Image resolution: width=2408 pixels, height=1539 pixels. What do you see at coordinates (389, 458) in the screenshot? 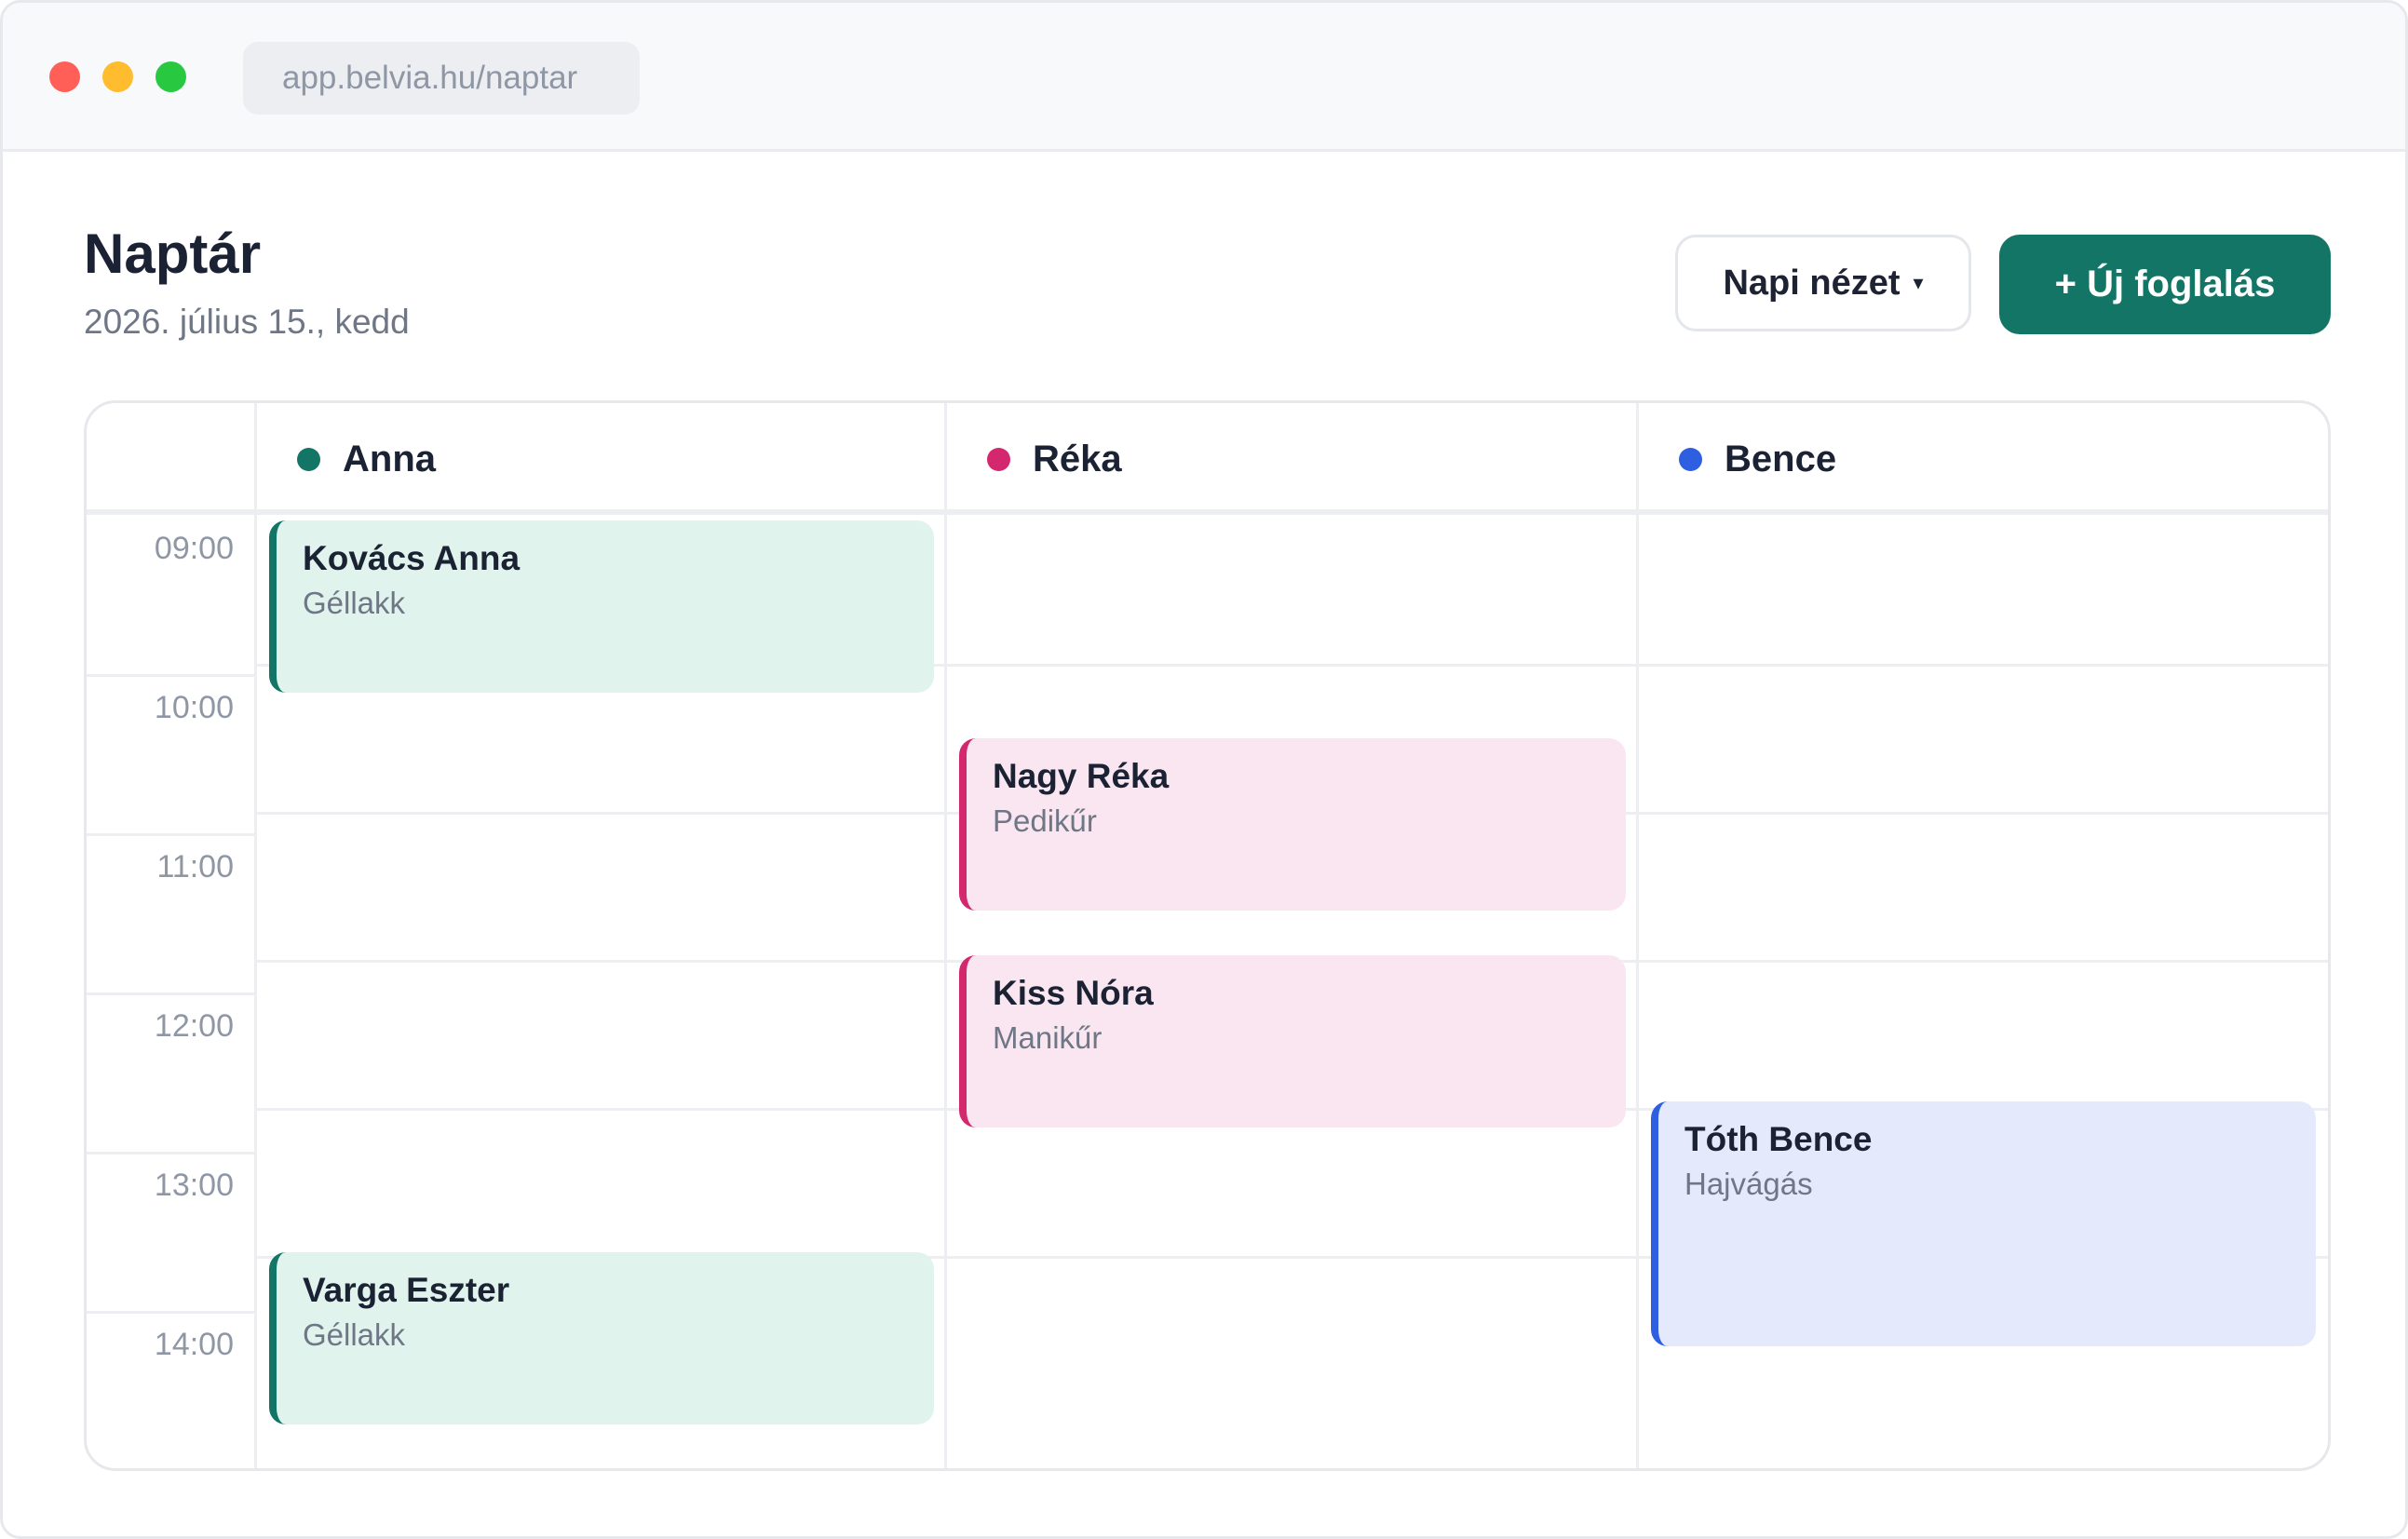
I see `staff-name: Anna` at bounding box center [389, 458].